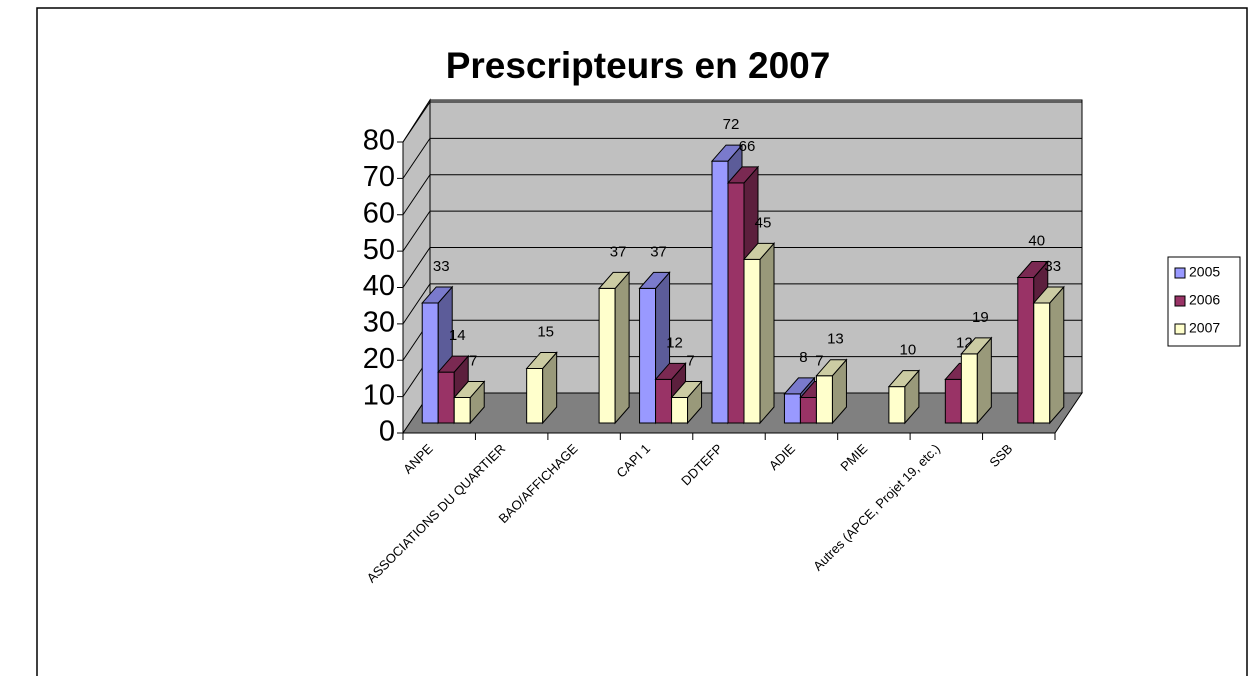  What do you see at coordinates (457, 335) in the screenshot?
I see `data-label: 14` at bounding box center [457, 335].